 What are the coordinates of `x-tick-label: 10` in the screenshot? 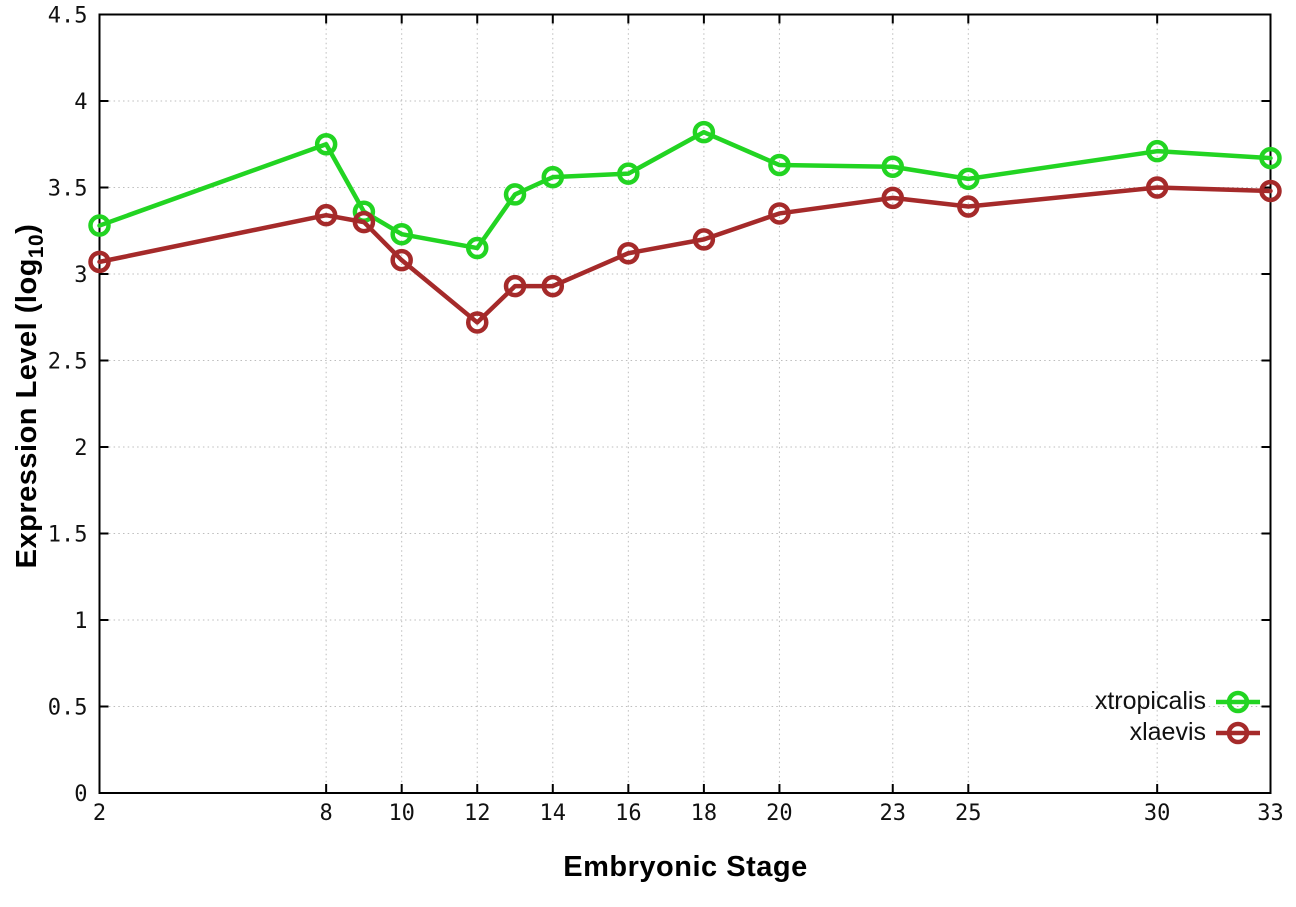 It's located at (401, 813).